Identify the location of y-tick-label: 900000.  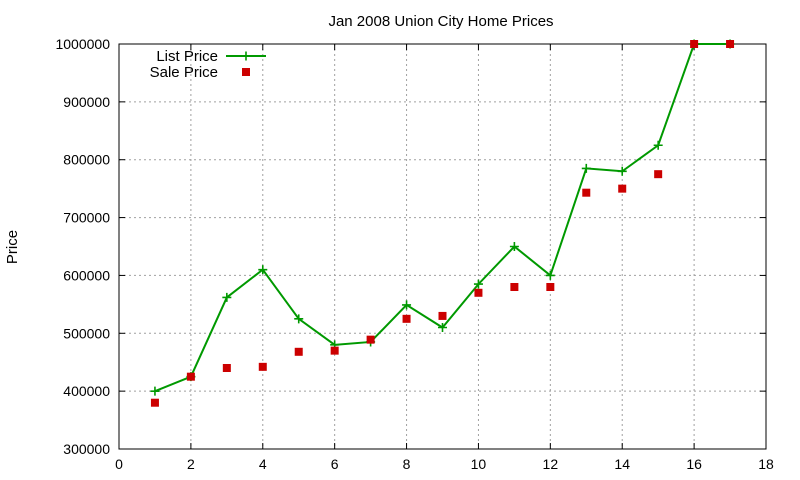
(86, 102).